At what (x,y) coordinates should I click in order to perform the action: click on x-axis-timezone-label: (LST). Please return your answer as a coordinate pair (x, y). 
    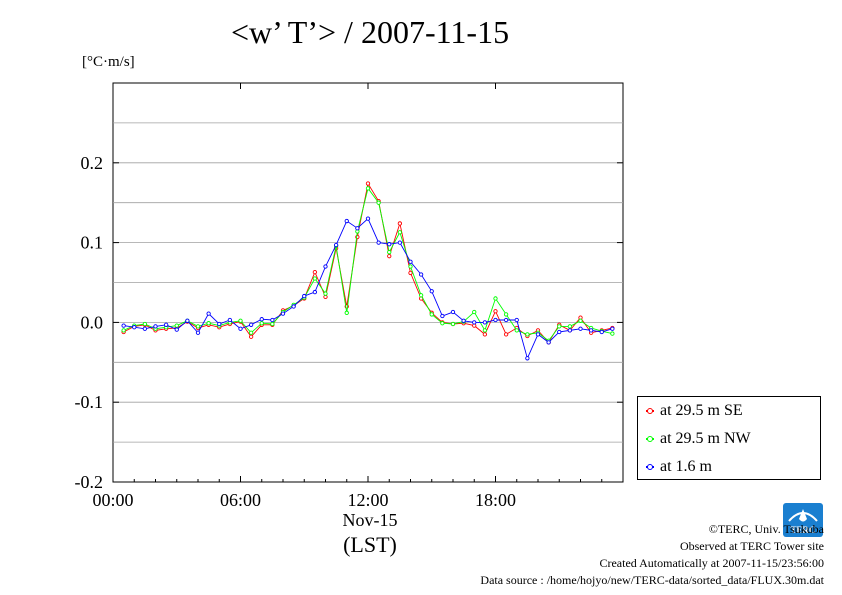
    Looking at the image, I should click on (370, 544).